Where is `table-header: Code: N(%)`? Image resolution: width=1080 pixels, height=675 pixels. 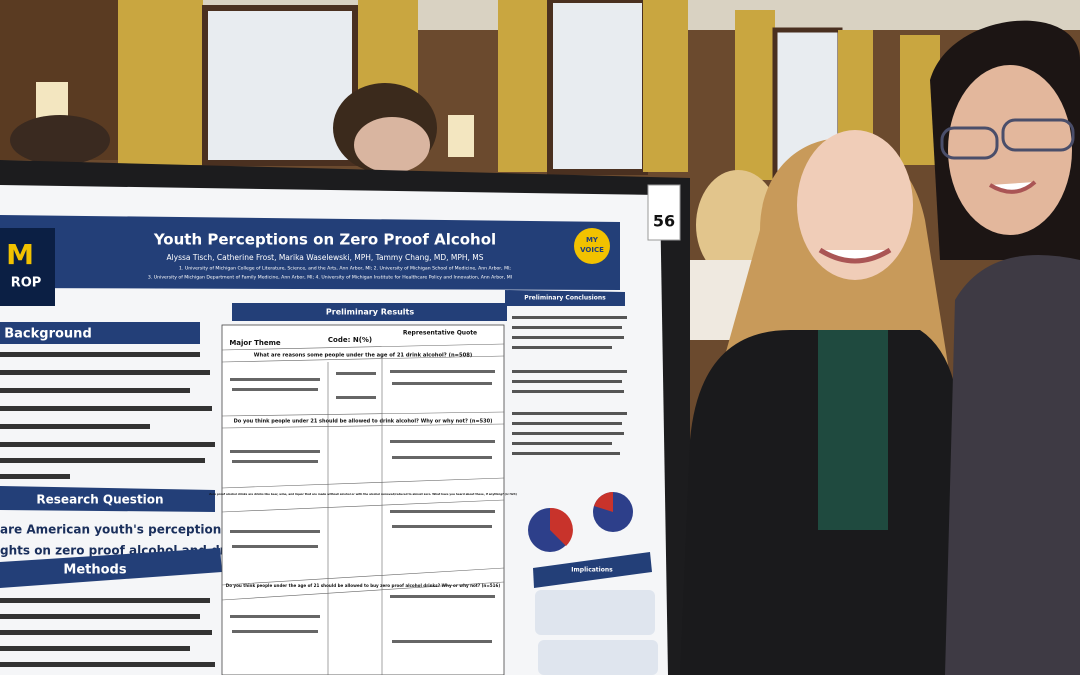
table-header: Code: N(%) is located at coordinates (350, 340).